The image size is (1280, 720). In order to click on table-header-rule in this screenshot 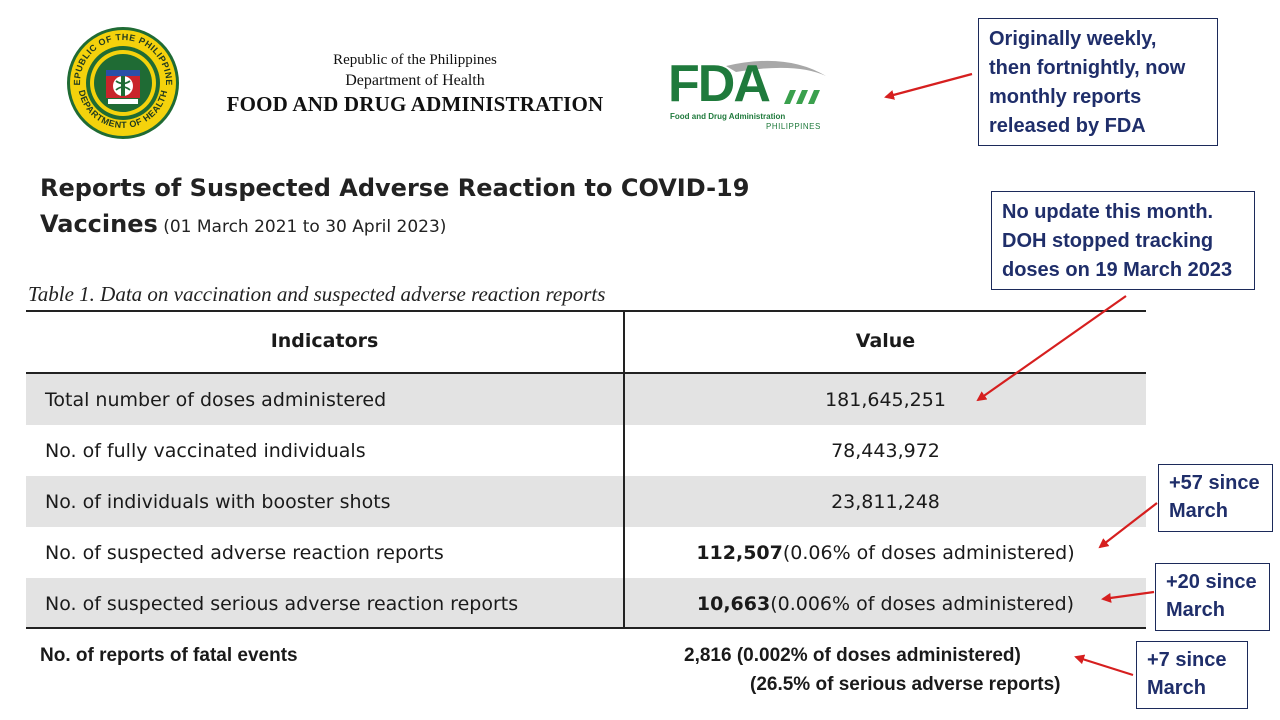, I will do `click(586, 373)`.